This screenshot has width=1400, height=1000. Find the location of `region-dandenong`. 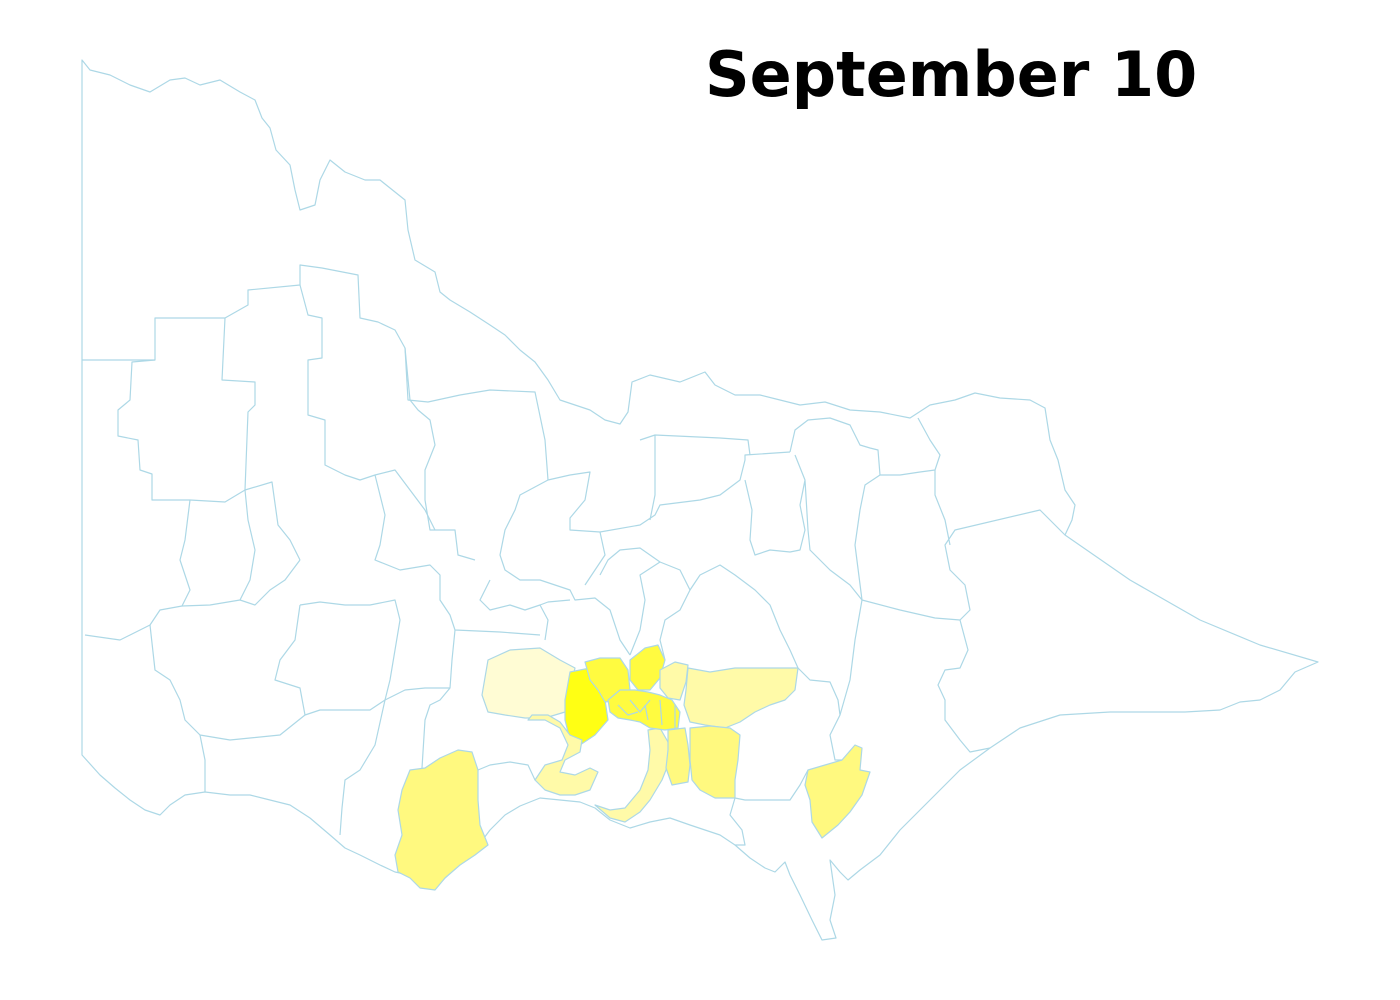

region-dandenong is located at coordinates (678, 756).